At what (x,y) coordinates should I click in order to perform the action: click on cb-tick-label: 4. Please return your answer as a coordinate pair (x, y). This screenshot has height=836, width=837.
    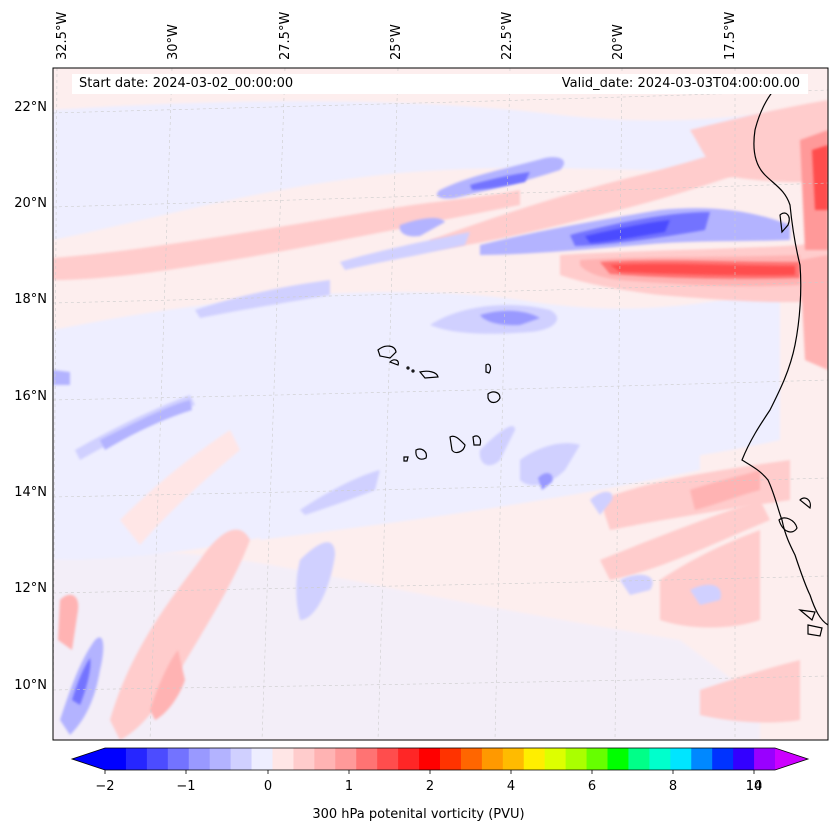
    Looking at the image, I should click on (511, 786).